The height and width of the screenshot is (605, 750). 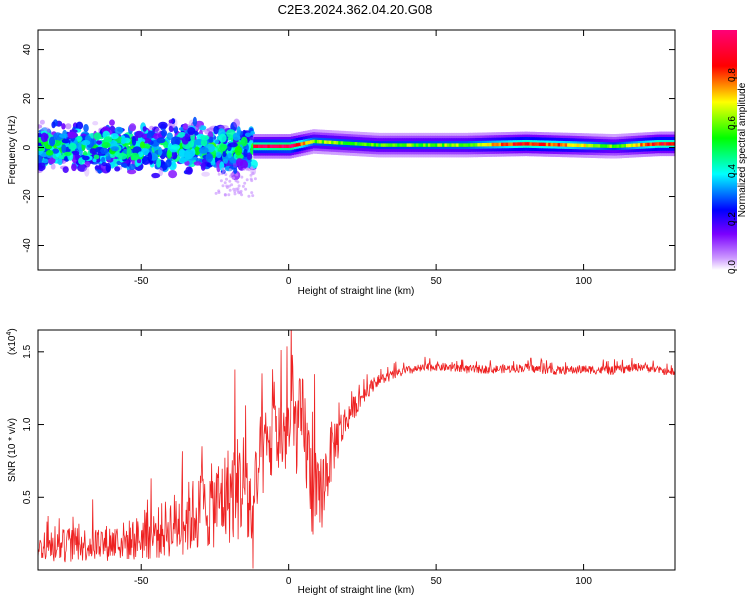 What do you see at coordinates (583, 581) in the screenshot?
I see `snr-x-tick-label: 100` at bounding box center [583, 581].